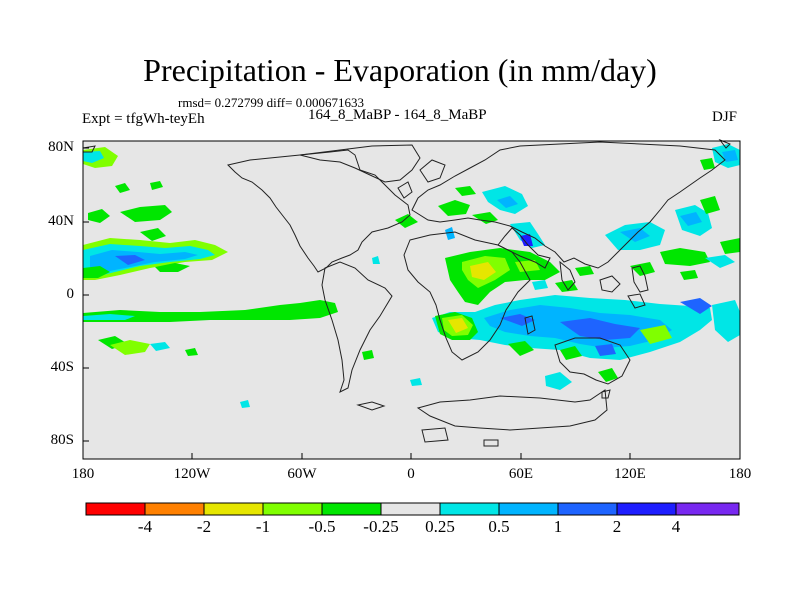 This screenshot has height=600, width=800. What do you see at coordinates (62, 367) in the screenshot?
I see `lat-label: 40S` at bounding box center [62, 367].